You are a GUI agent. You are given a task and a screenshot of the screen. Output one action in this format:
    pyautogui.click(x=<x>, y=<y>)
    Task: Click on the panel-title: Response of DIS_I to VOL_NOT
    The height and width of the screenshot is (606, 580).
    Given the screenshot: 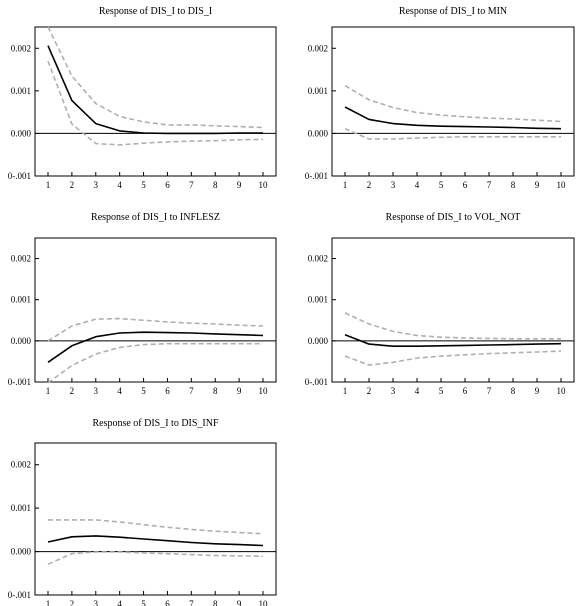 What is the action you would take?
    pyautogui.click(x=453, y=217)
    